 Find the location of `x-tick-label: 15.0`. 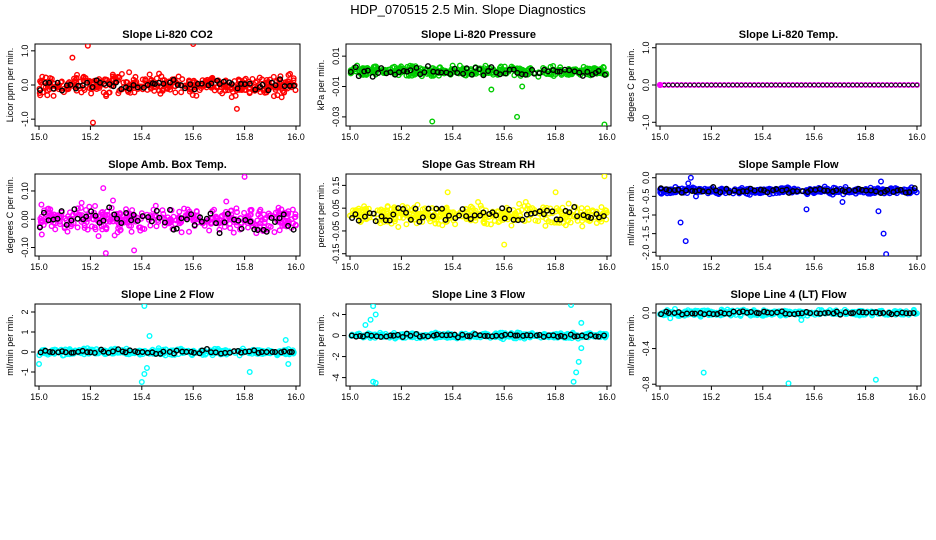

x-tick-label: 15.0 is located at coordinates (39, 397).